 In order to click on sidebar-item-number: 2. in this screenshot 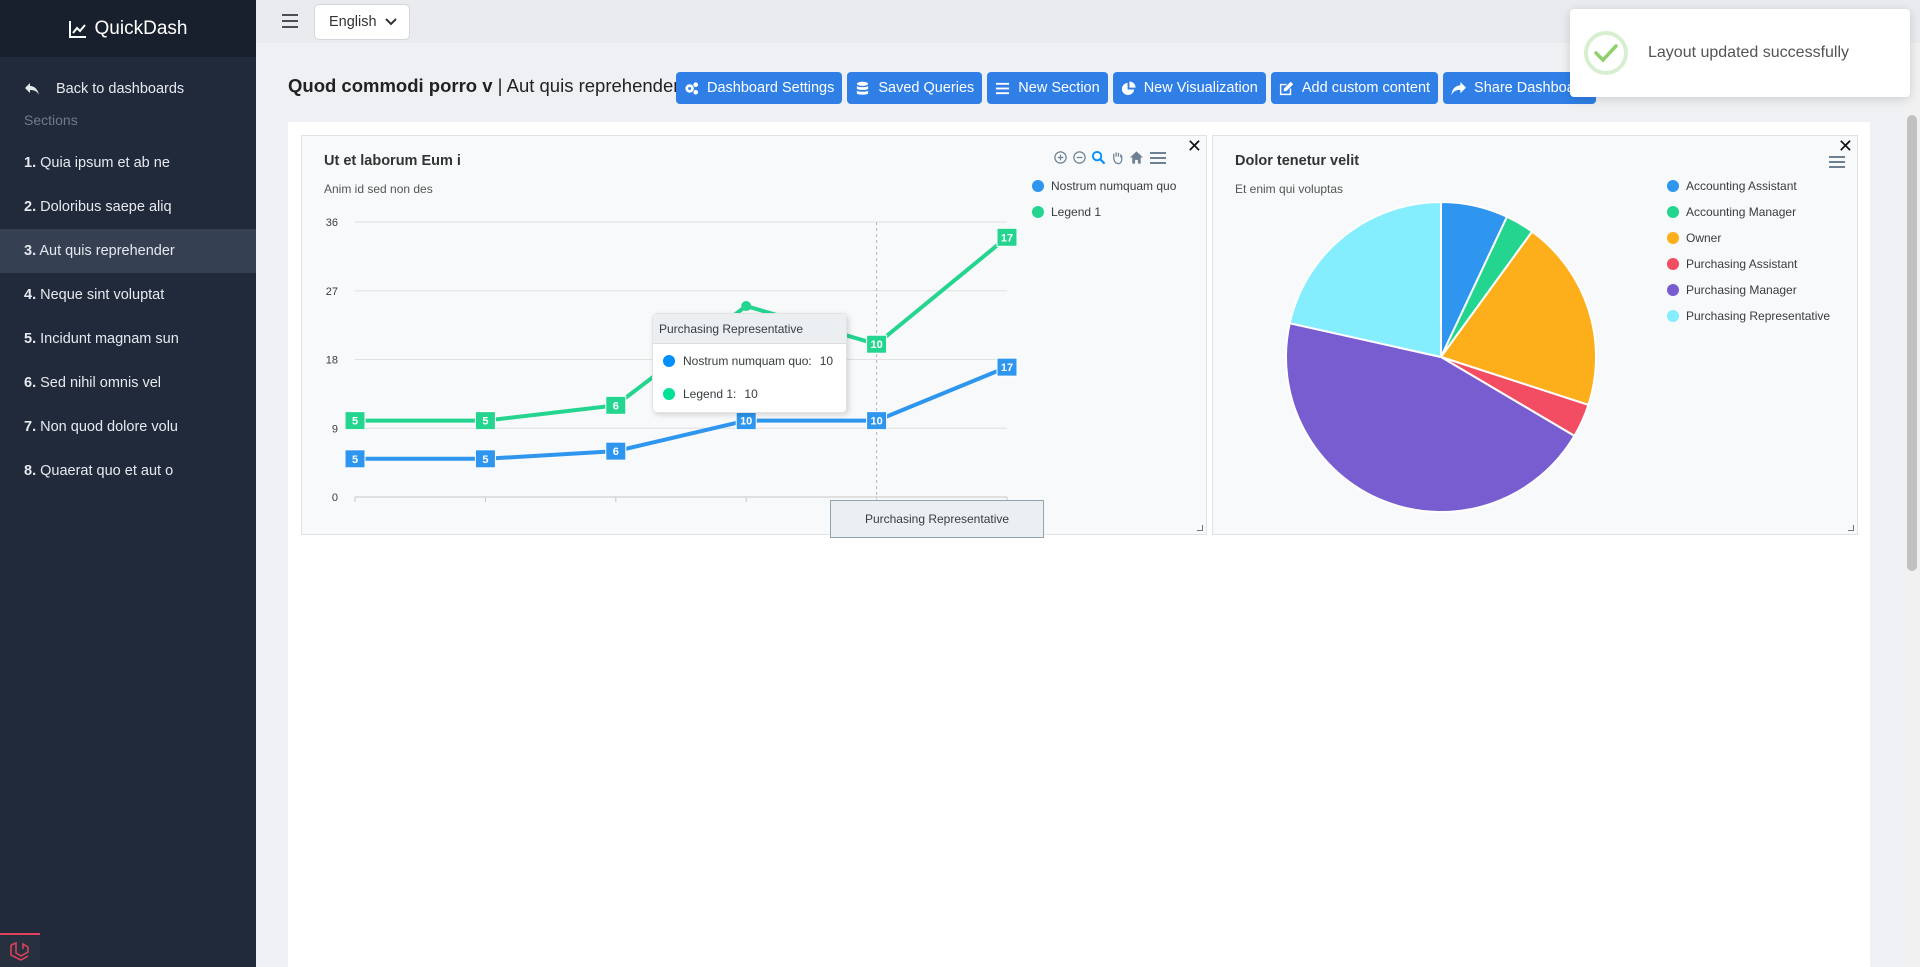, I will do `click(30, 207)`.